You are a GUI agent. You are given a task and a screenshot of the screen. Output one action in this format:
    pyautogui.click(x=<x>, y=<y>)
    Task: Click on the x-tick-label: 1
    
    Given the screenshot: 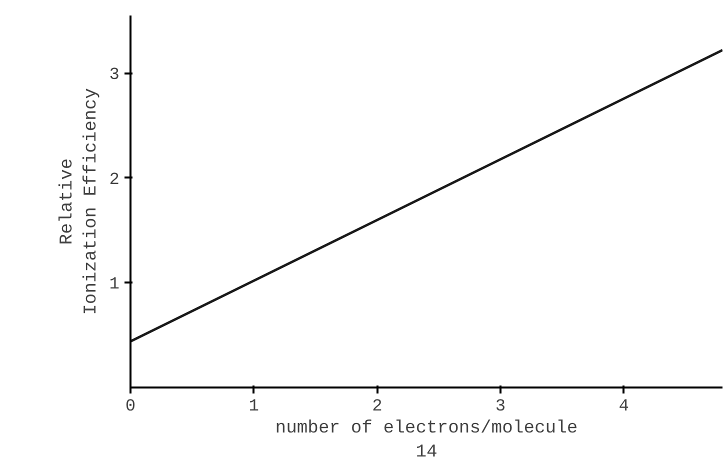 What is the action you would take?
    pyautogui.click(x=253, y=407)
    